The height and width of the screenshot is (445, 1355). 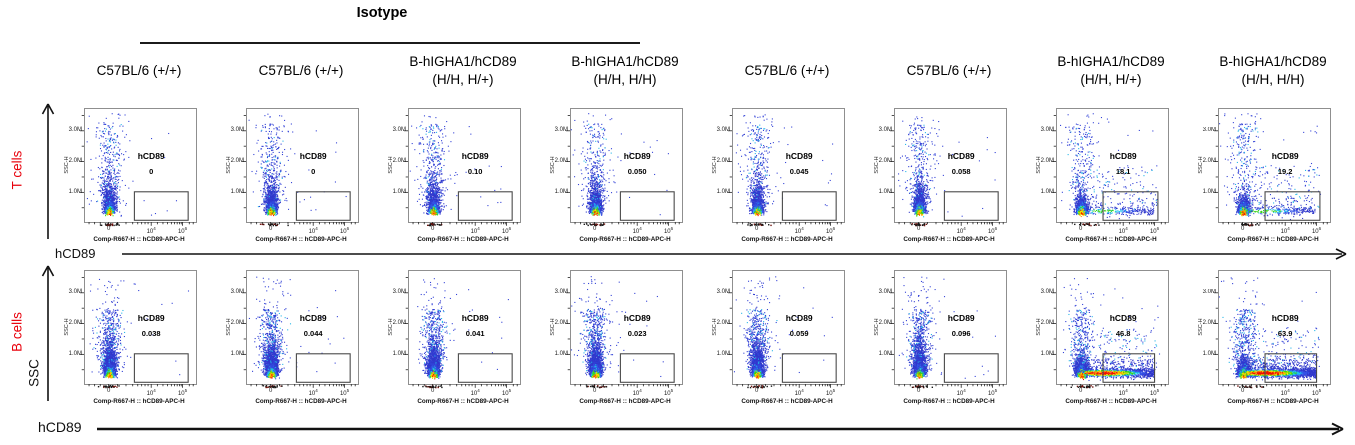 I want to click on gate-value: 0.050, so click(x=637, y=171).